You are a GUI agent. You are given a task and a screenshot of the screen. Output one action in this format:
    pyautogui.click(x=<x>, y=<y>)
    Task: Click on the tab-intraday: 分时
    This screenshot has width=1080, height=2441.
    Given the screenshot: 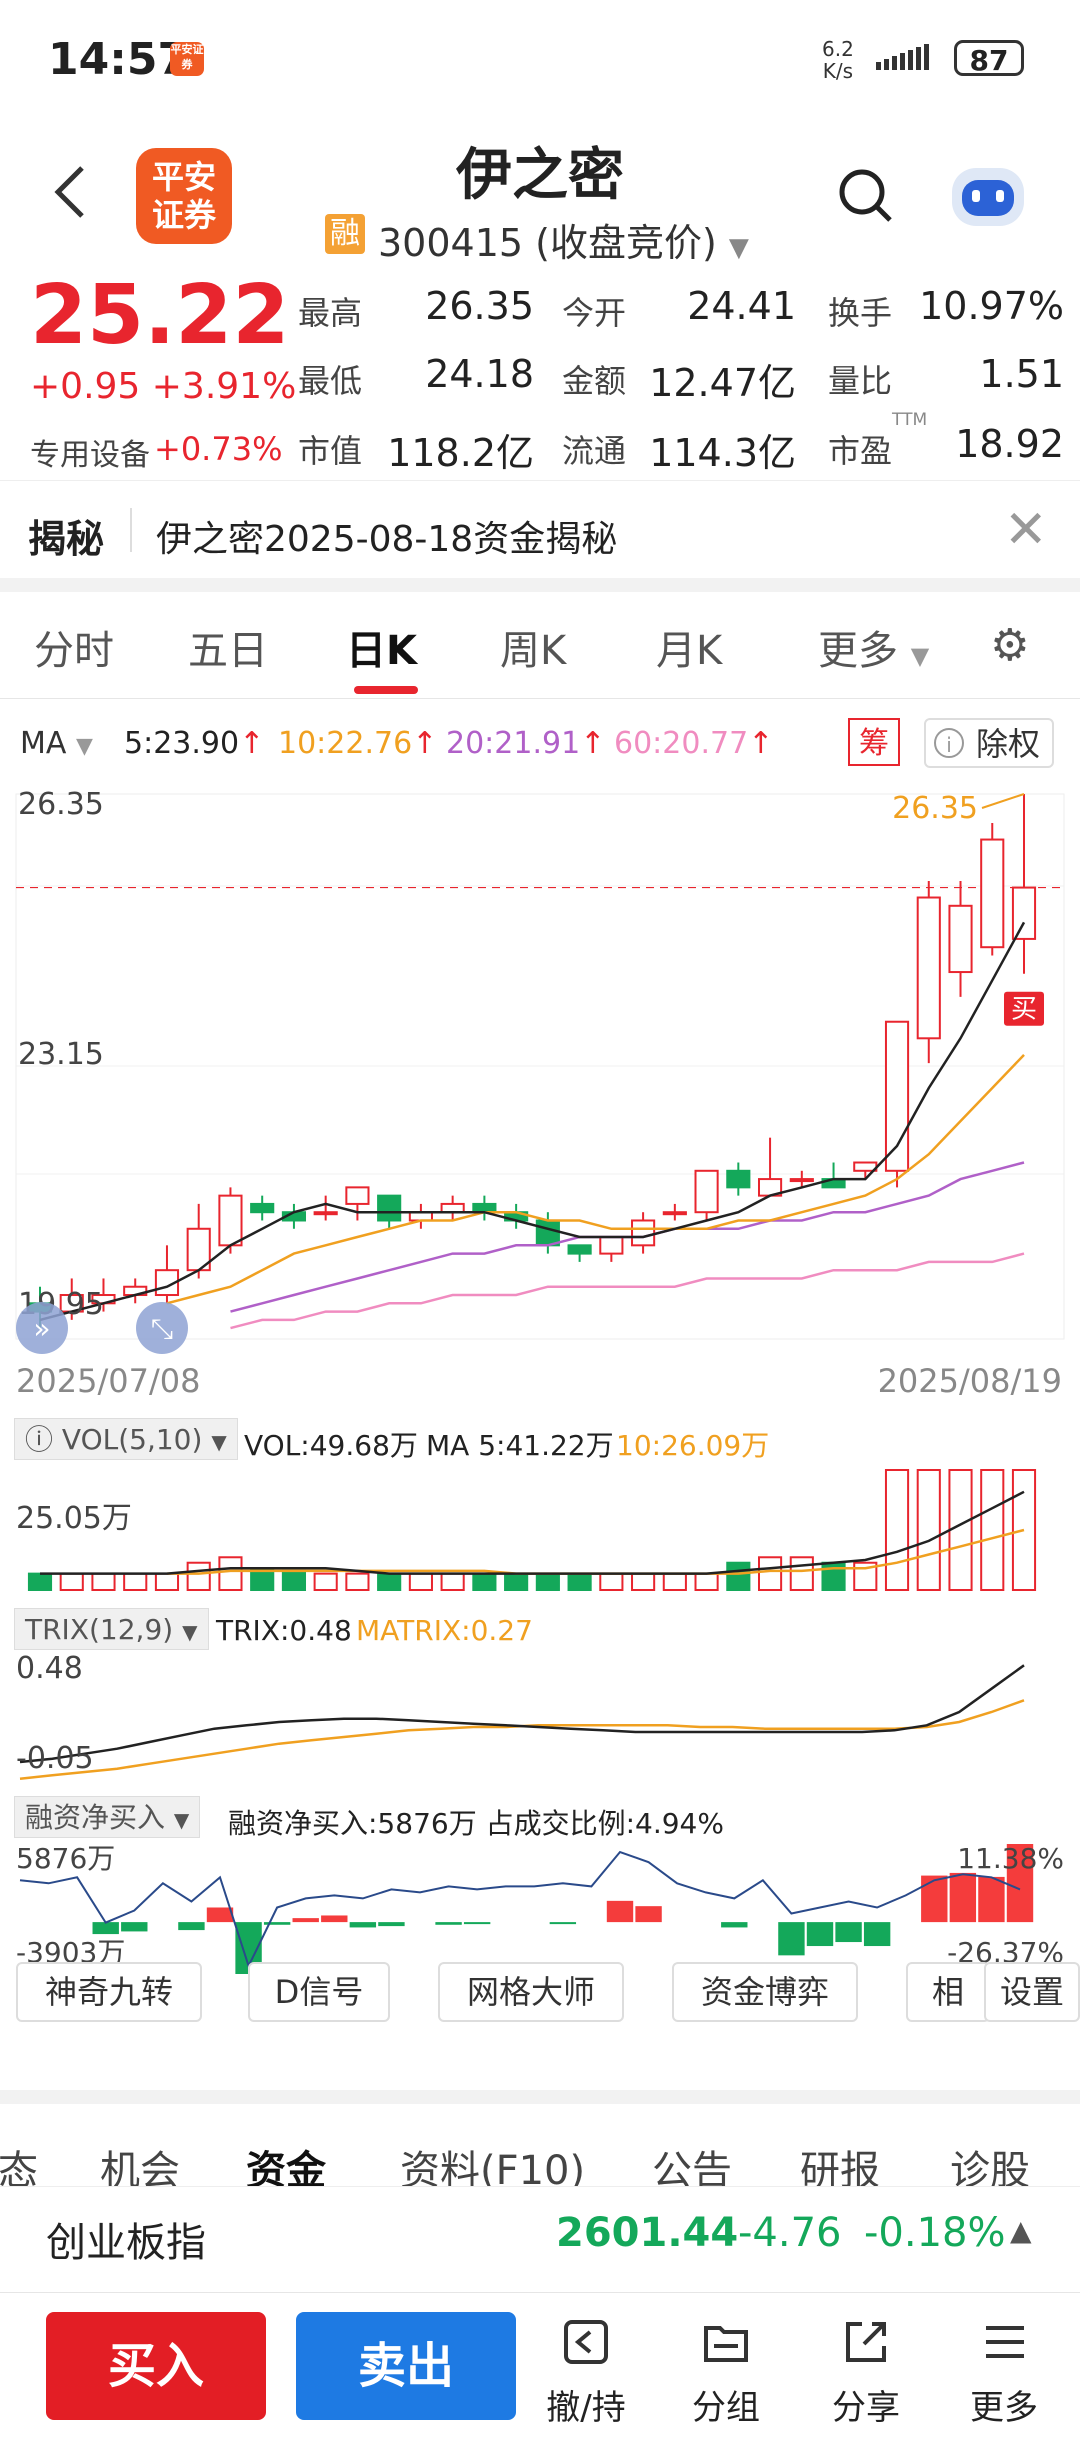 What is the action you would take?
    pyautogui.click(x=74, y=651)
    